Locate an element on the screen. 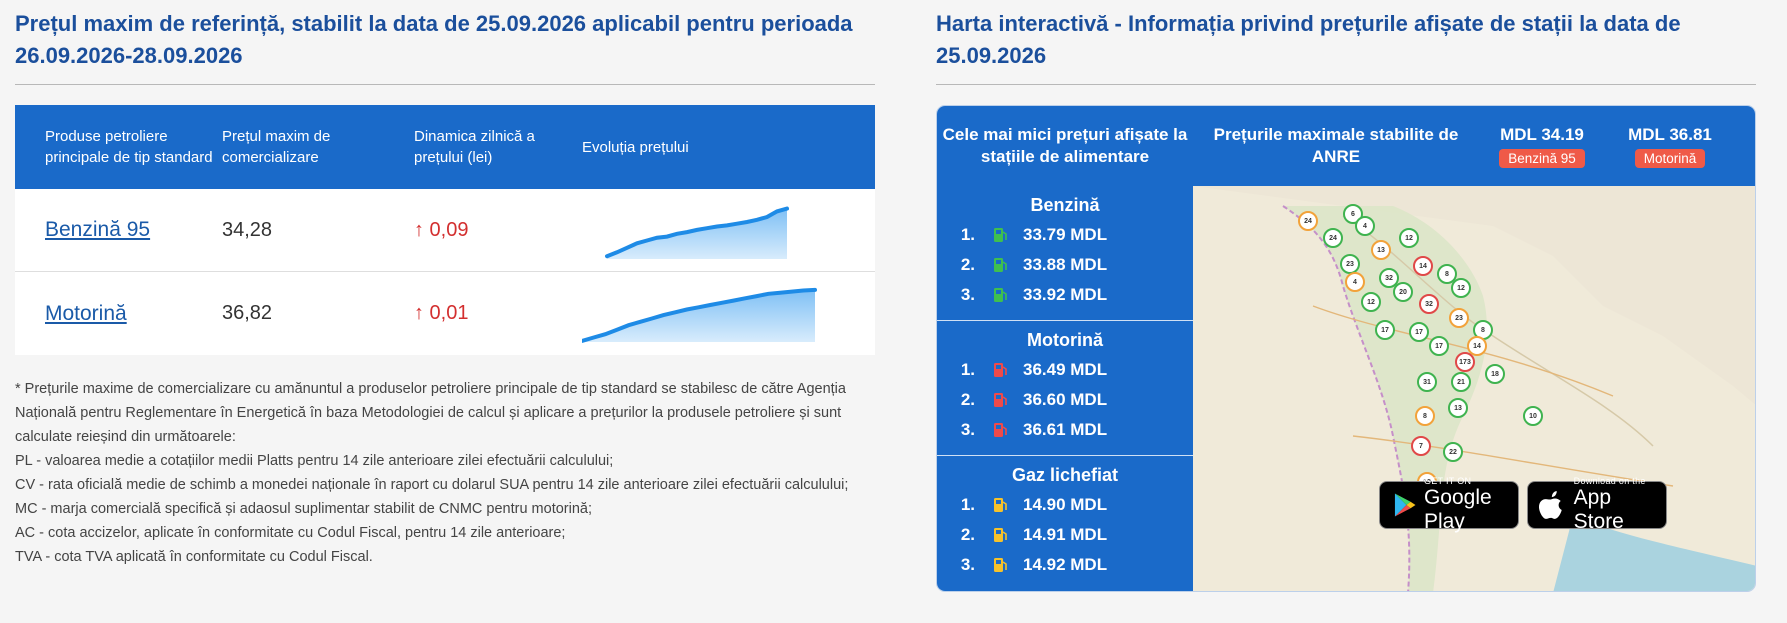  station-price: 14.90 MDL is located at coordinates (1065, 504).